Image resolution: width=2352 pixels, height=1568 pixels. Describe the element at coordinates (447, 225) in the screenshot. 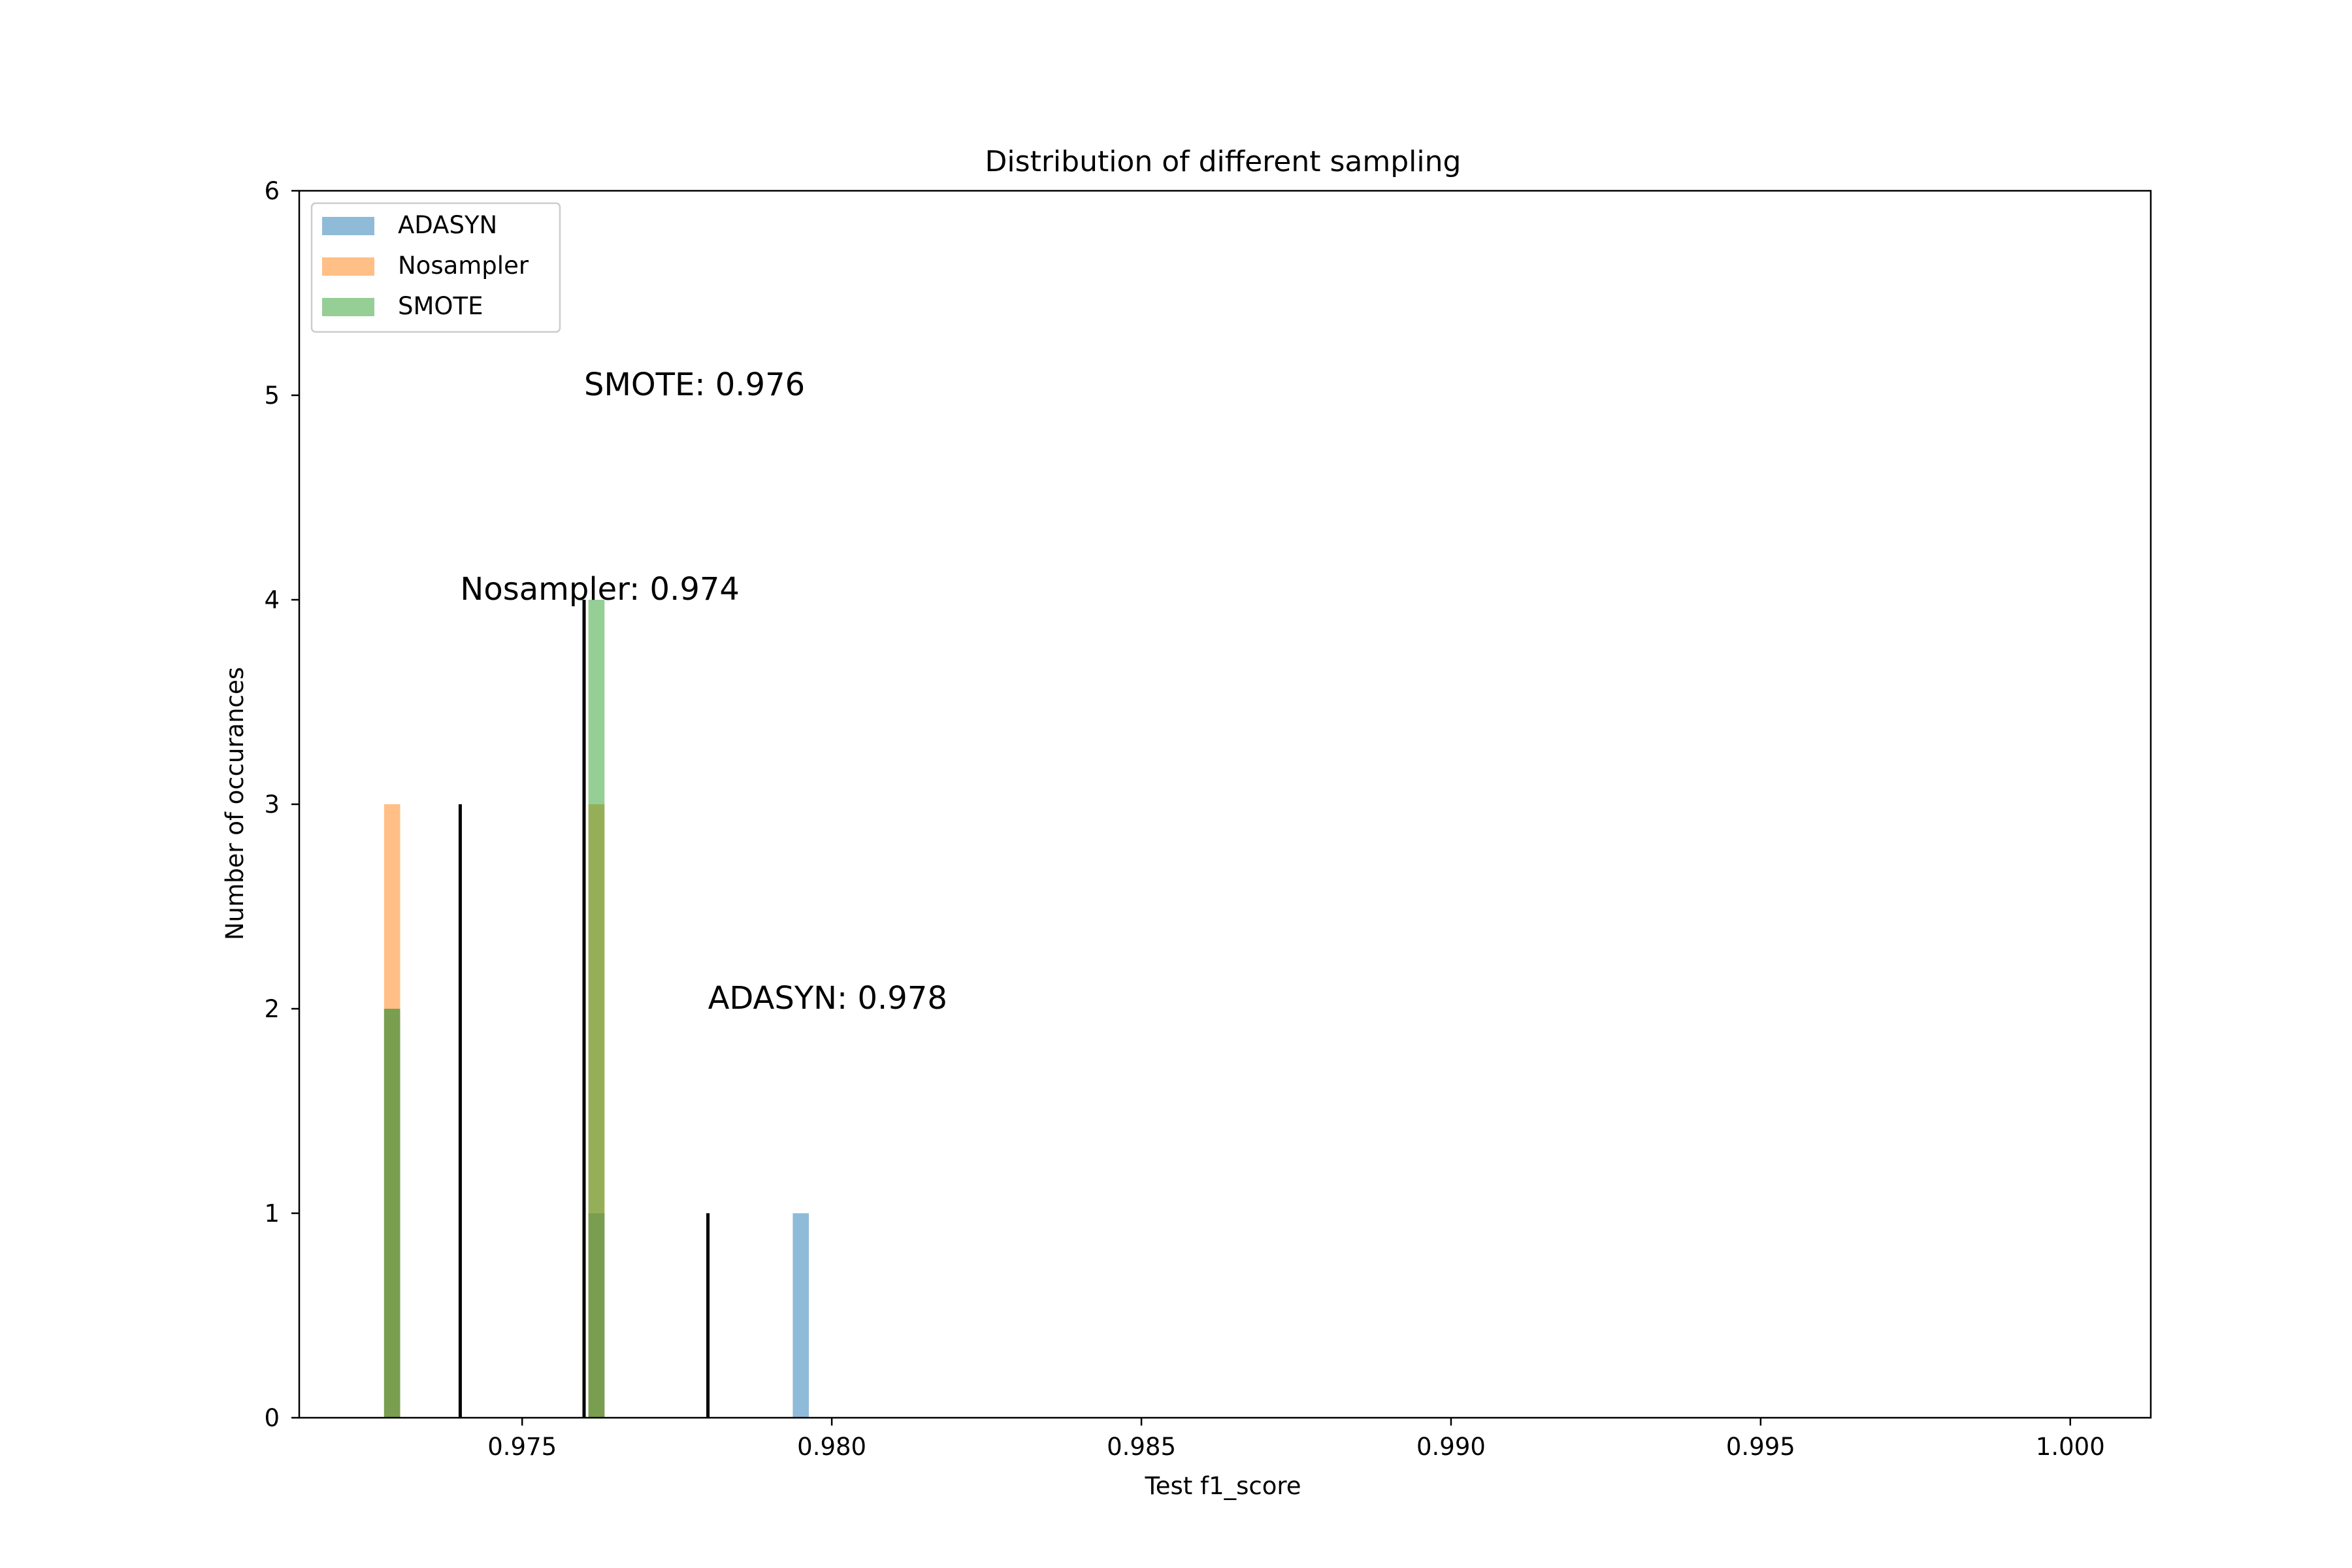

I see `legend-label-adasyn: ADASYN` at that location.